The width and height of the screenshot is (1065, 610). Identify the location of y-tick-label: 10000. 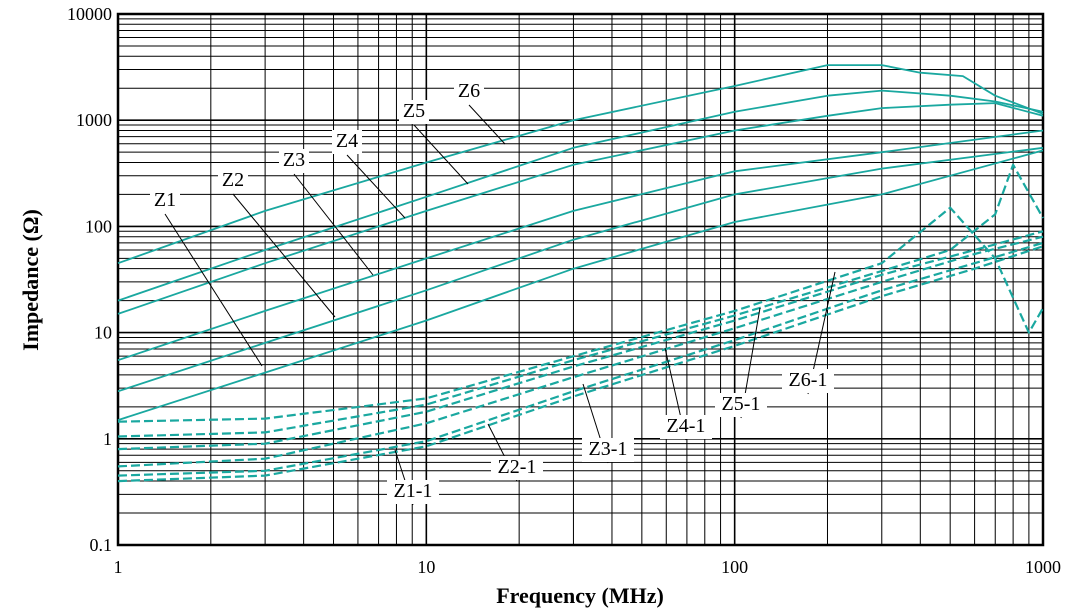
(89, 14).